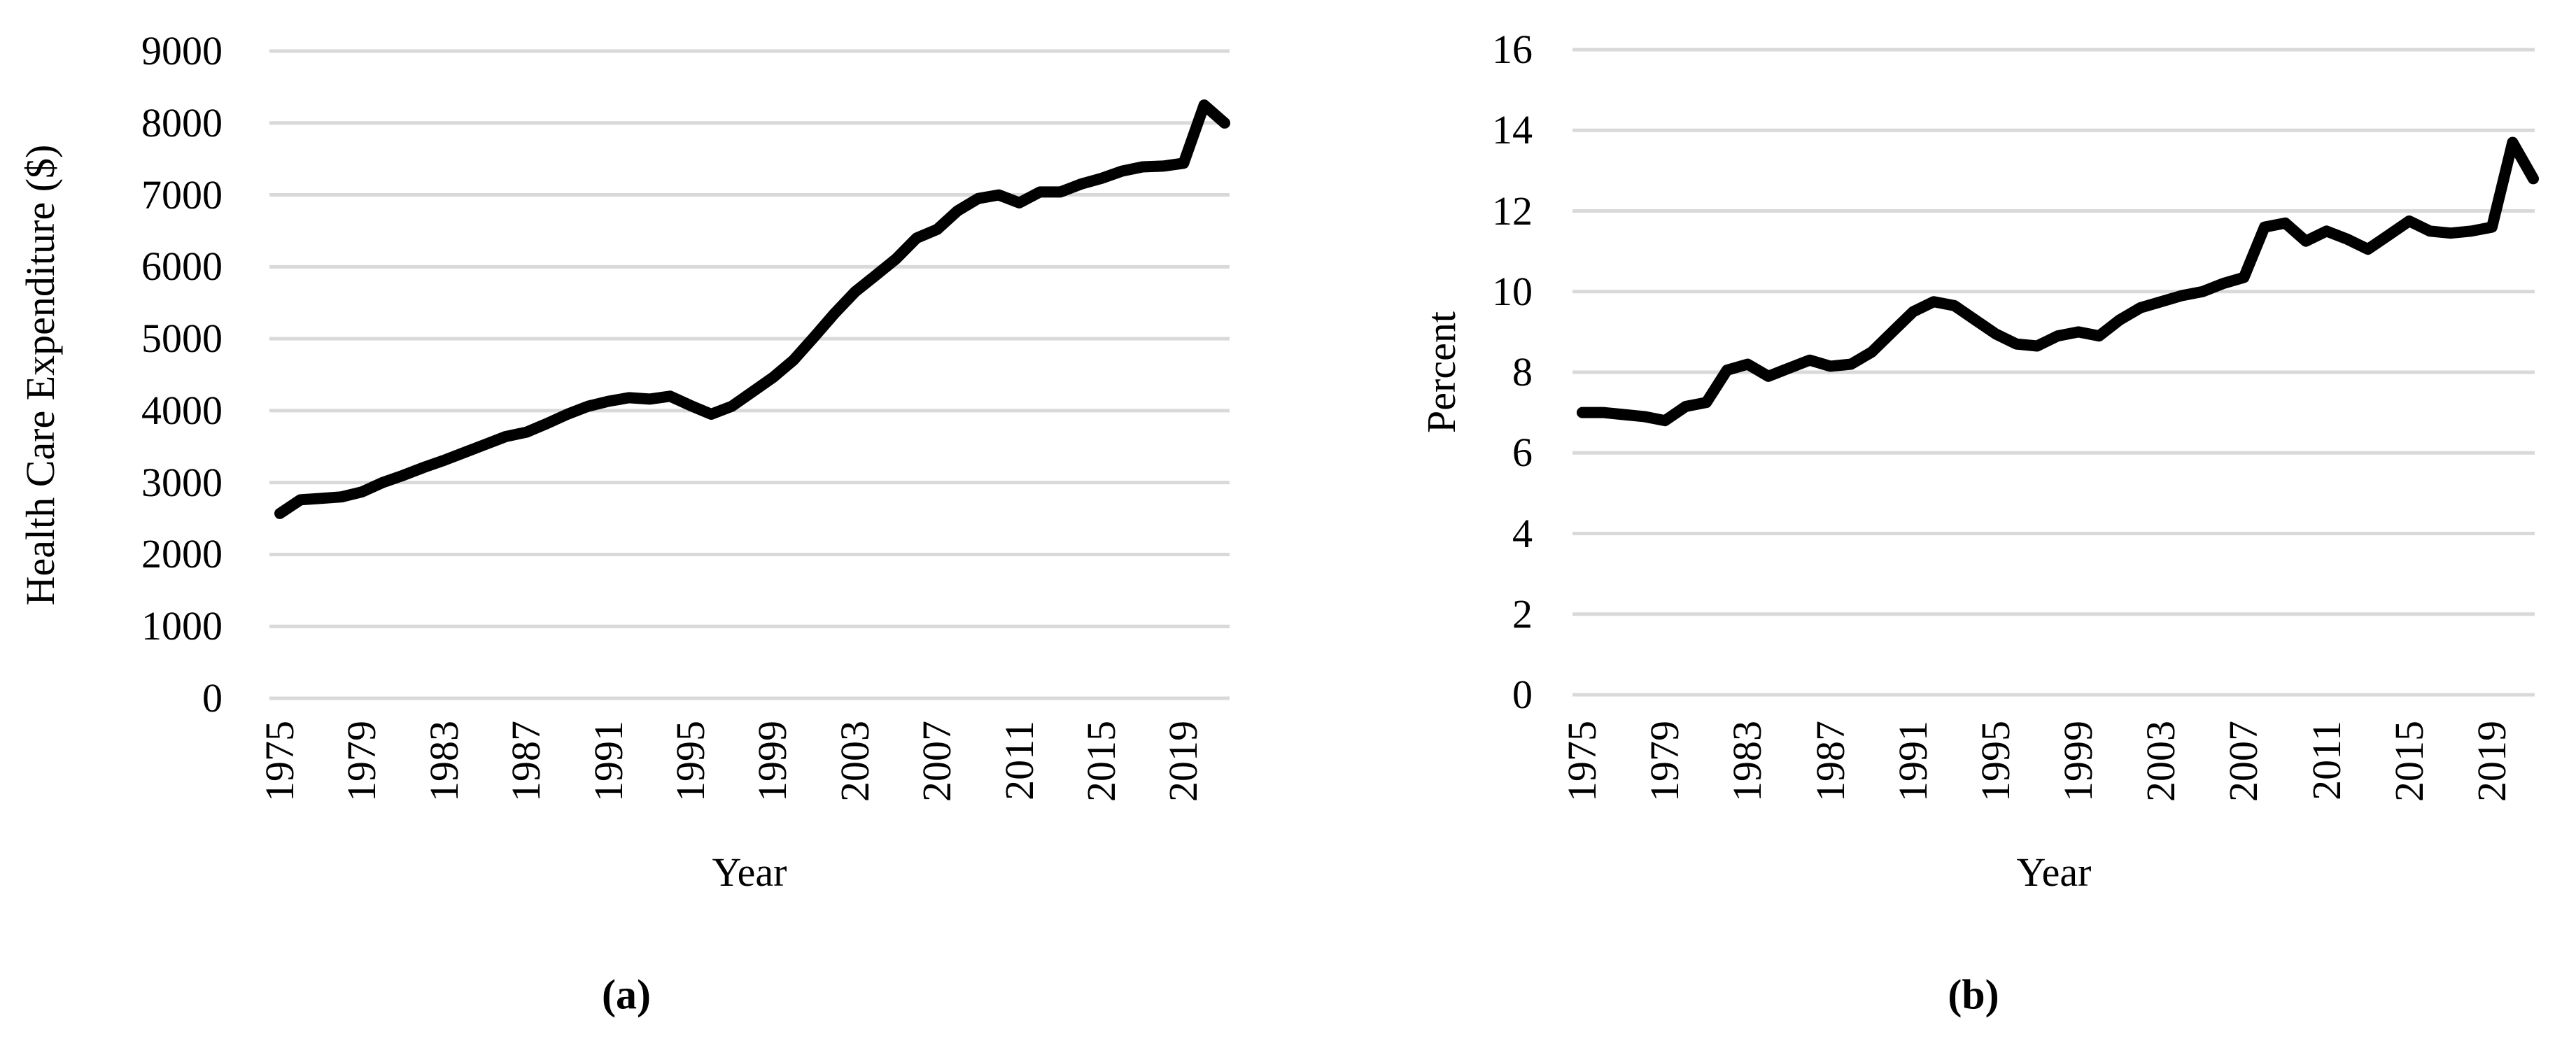 The width and height of the screenshot is (2576, 1060). Describe the element at coordinates (1512, 211) in the screenshot. I see `y-tick-label: 12` at that location.